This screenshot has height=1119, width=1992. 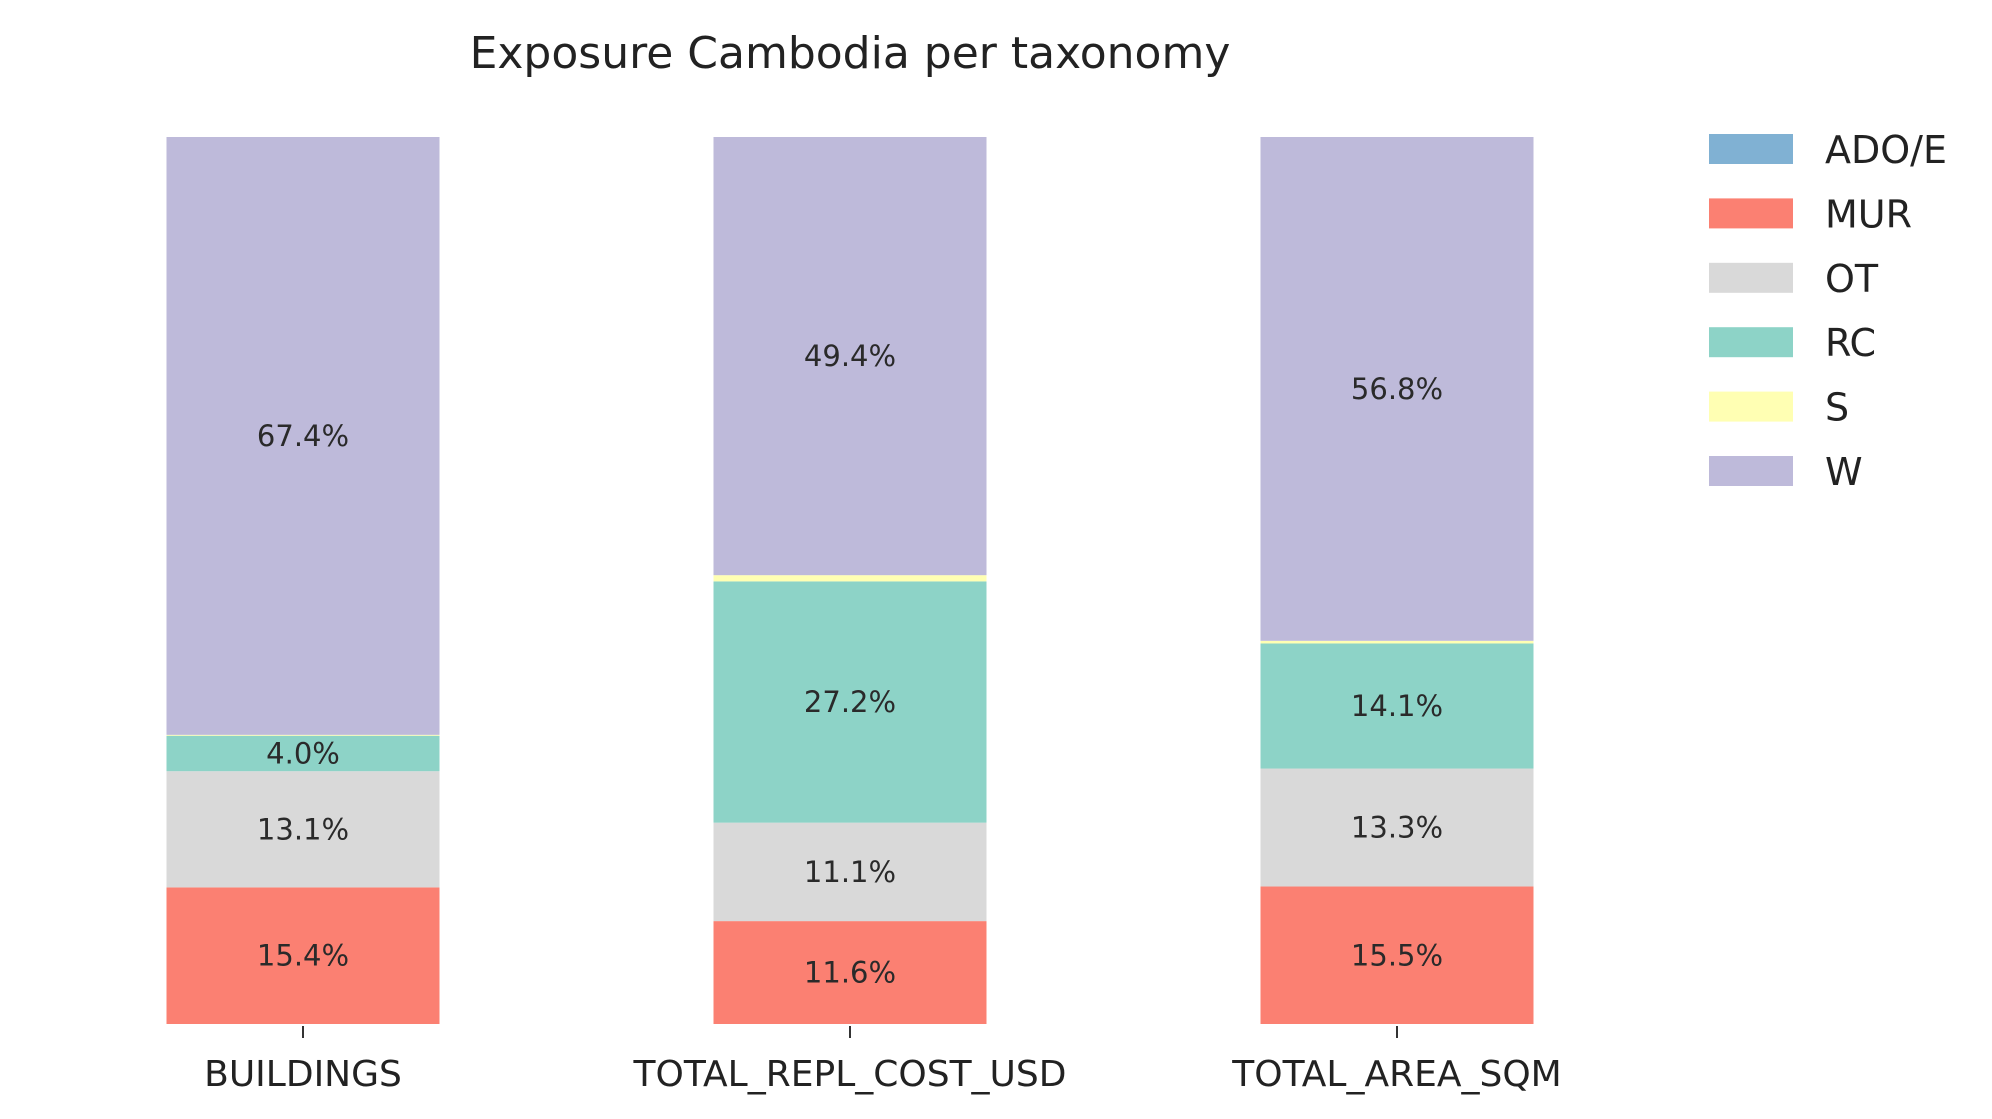 I want to click on legend-label-s: S, so click(x=1837, y=408).